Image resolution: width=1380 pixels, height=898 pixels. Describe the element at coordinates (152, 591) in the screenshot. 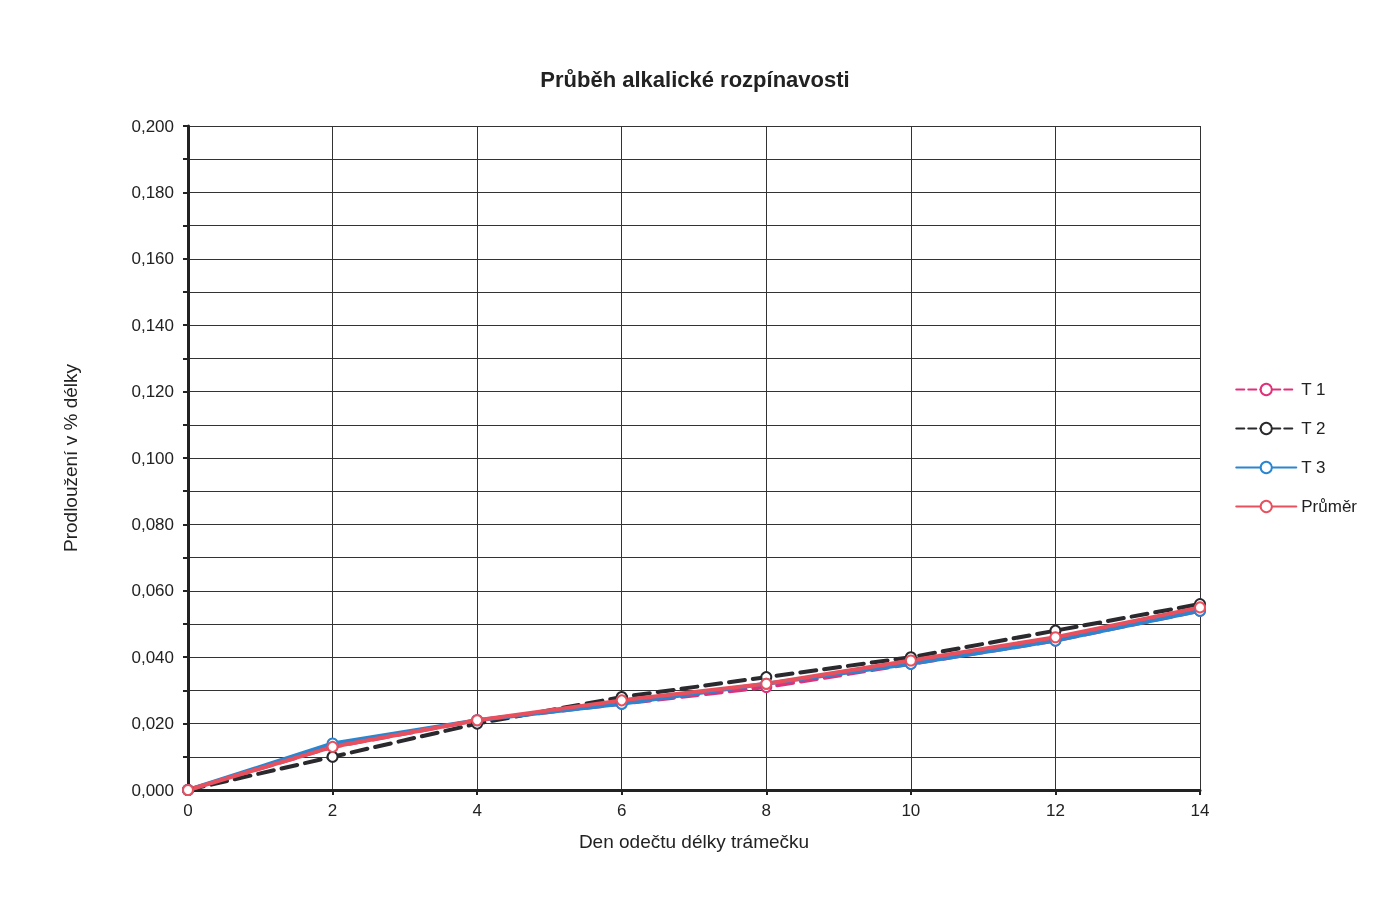

I see `y-tick-label: 0,060` at that location.